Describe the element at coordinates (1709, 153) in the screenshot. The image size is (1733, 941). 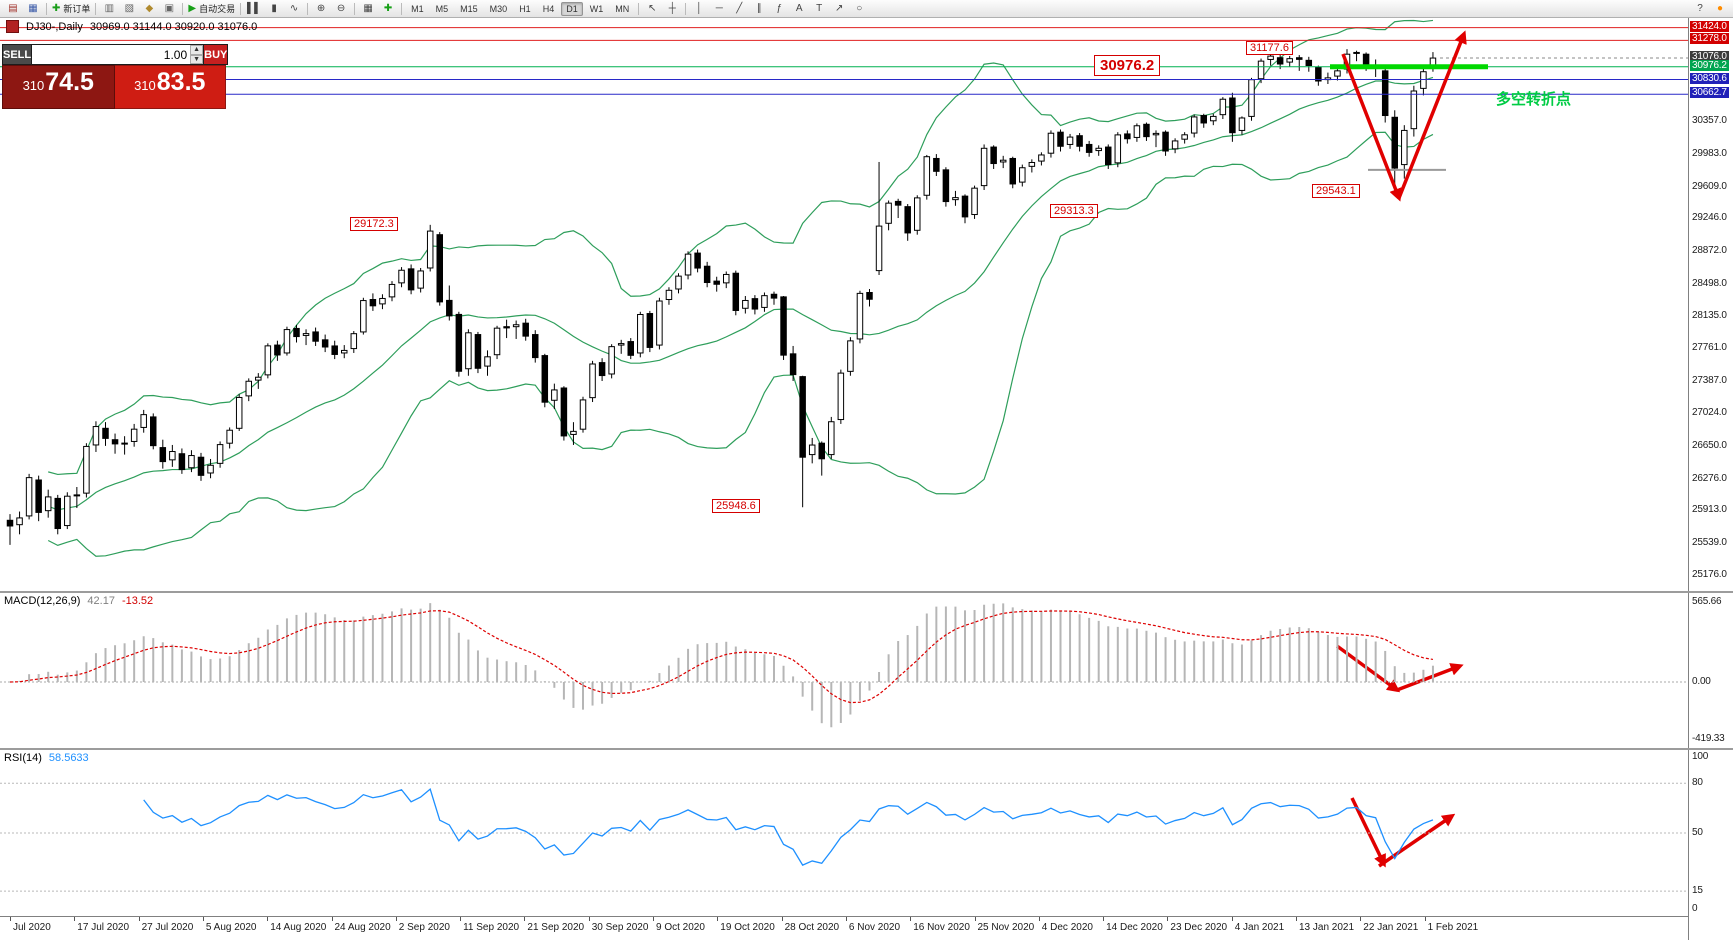
I see `price-tick-label: 29983.0` at that location.